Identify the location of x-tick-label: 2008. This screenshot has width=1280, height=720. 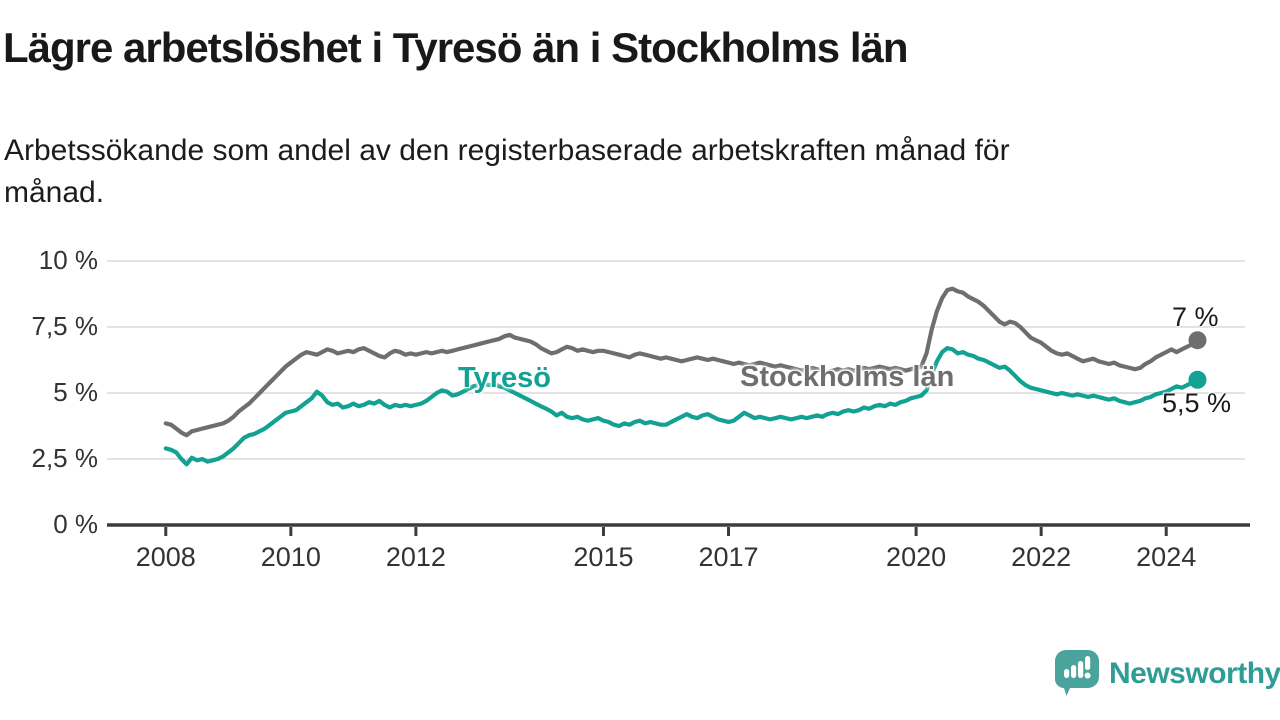
(165, 557).